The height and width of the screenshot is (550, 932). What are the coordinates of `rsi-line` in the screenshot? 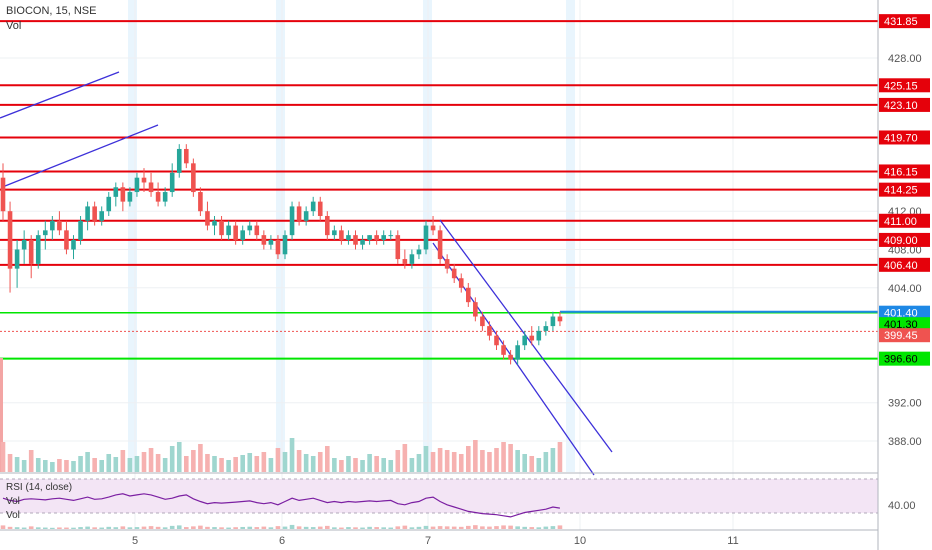 It's located at (281, 505).